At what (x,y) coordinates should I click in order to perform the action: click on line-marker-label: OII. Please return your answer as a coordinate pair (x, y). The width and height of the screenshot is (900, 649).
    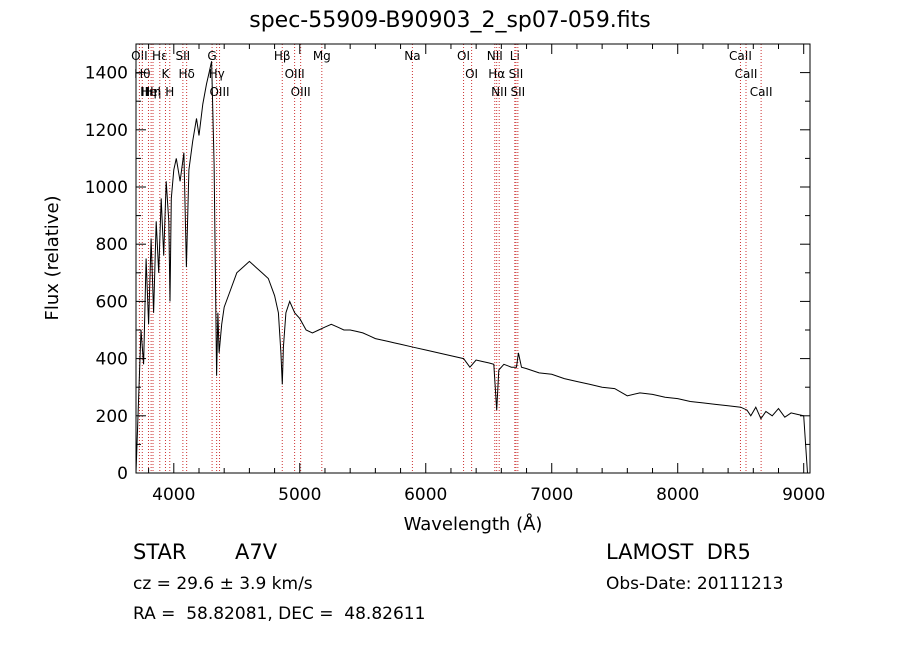
    Looking at the image, I should click on (139, 56).